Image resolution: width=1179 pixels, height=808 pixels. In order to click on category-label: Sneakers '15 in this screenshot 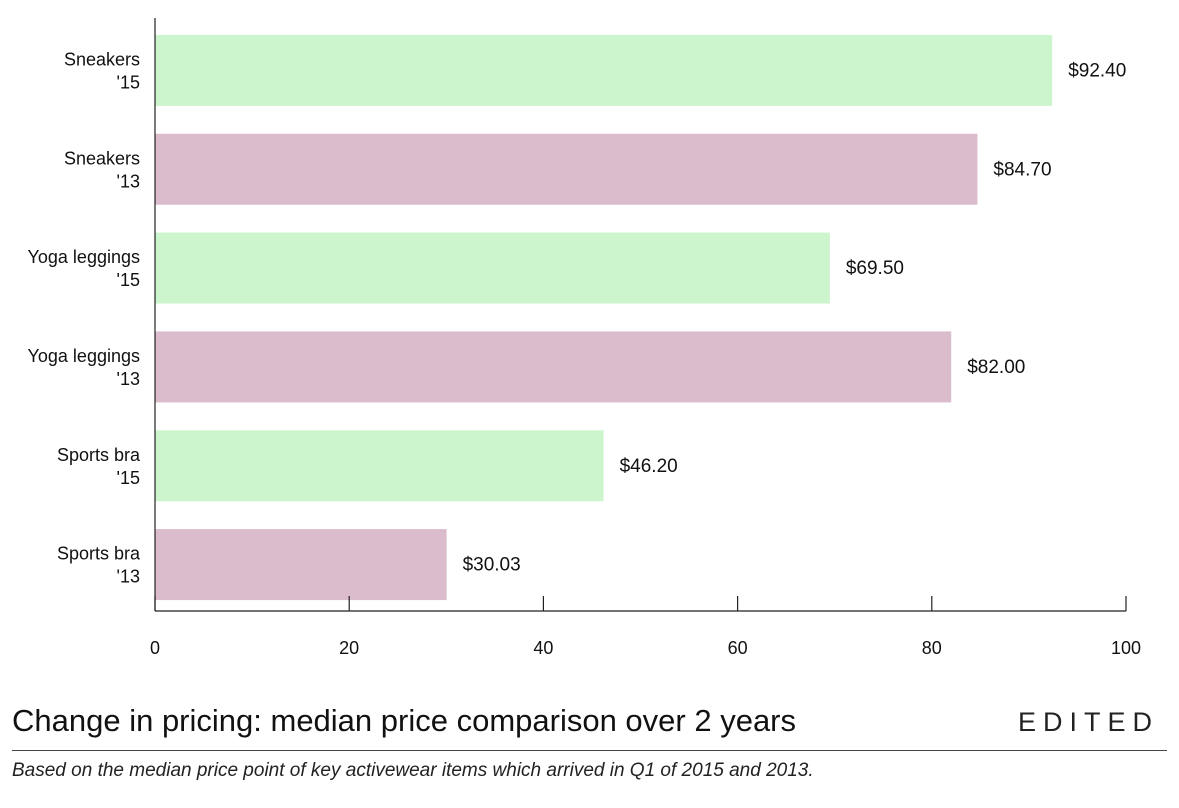, I will do `click(102, 70)`.